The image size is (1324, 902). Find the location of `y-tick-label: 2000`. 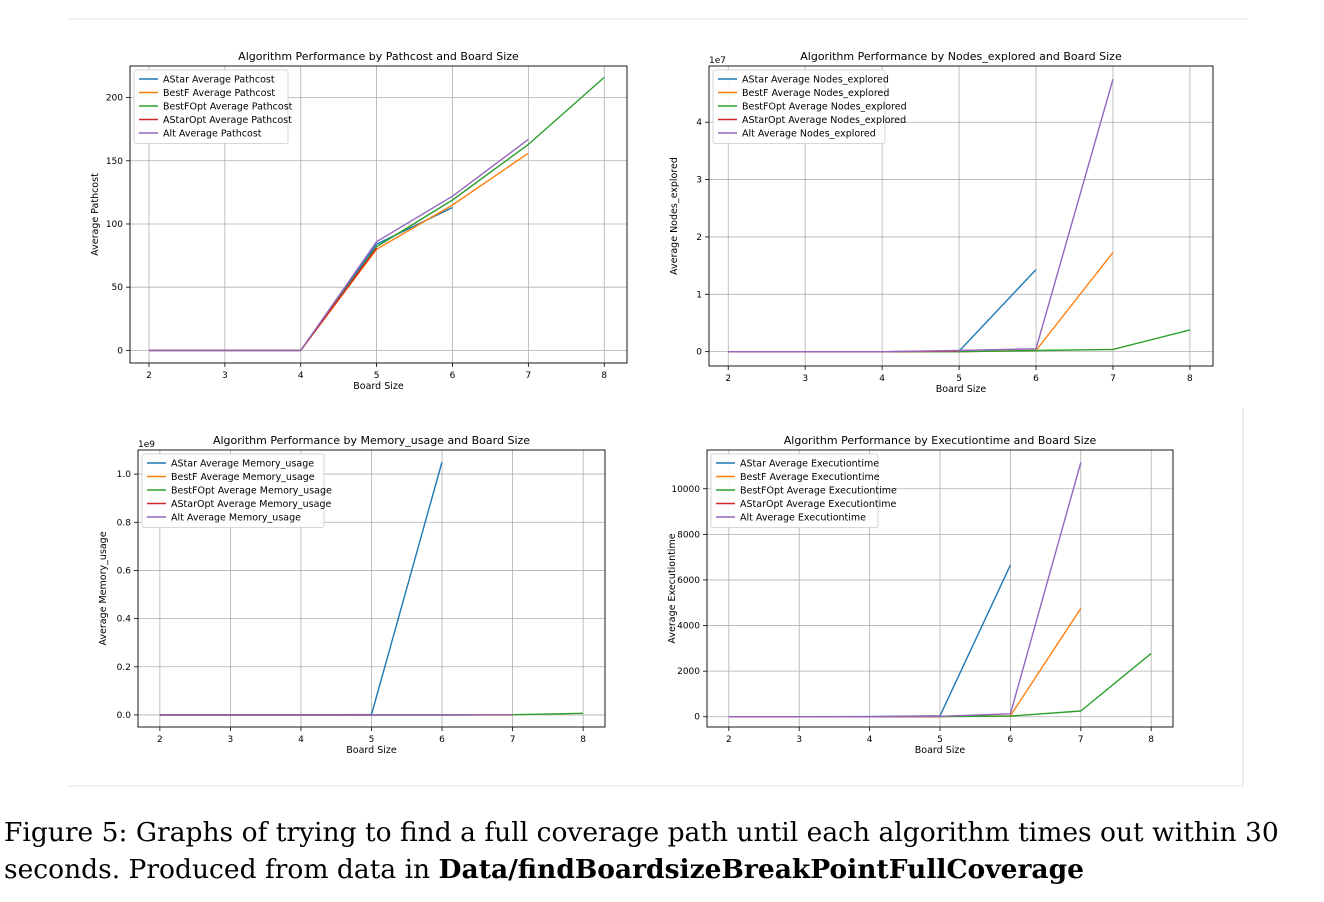

y-tick-label: 2000 is located at coordinates (688, 672).